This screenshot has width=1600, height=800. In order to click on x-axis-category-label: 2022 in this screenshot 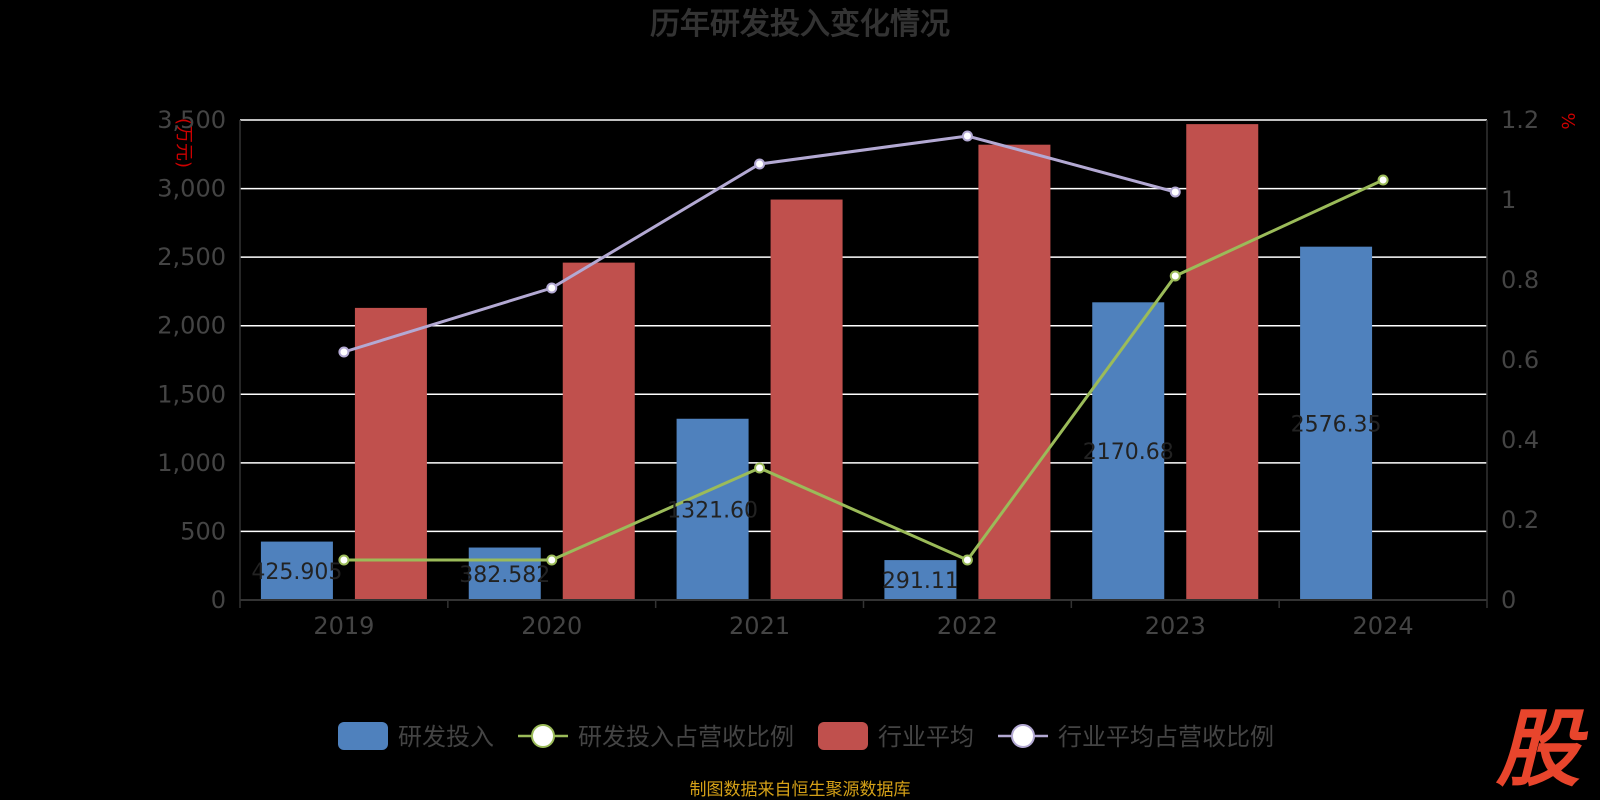, I will do `click(967, 626)`.